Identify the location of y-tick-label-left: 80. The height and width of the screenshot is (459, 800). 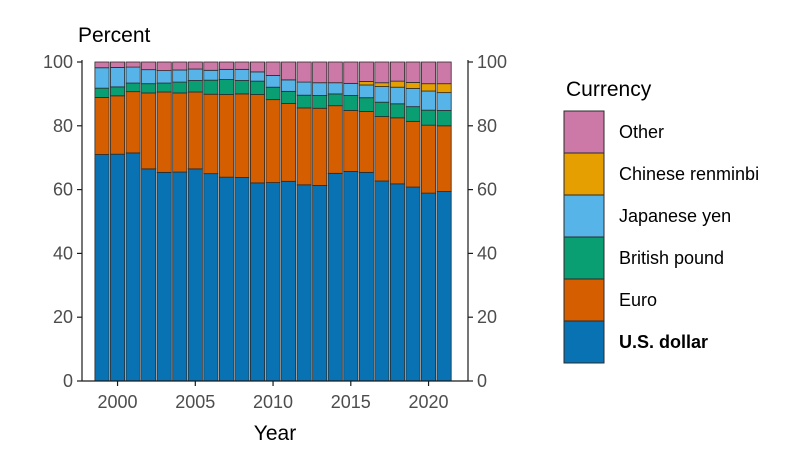
(63, 126).